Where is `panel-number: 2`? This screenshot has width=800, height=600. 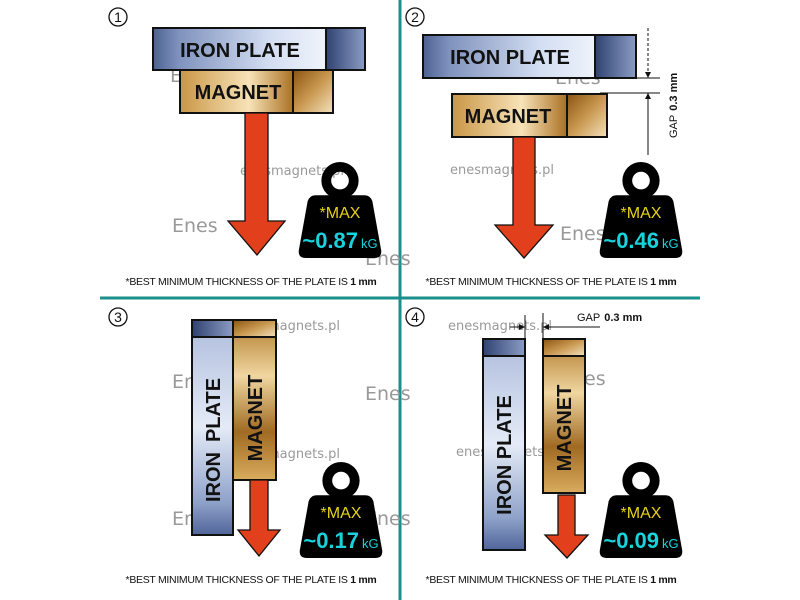 panel-number: 2 is located at coordinates (415, 17).